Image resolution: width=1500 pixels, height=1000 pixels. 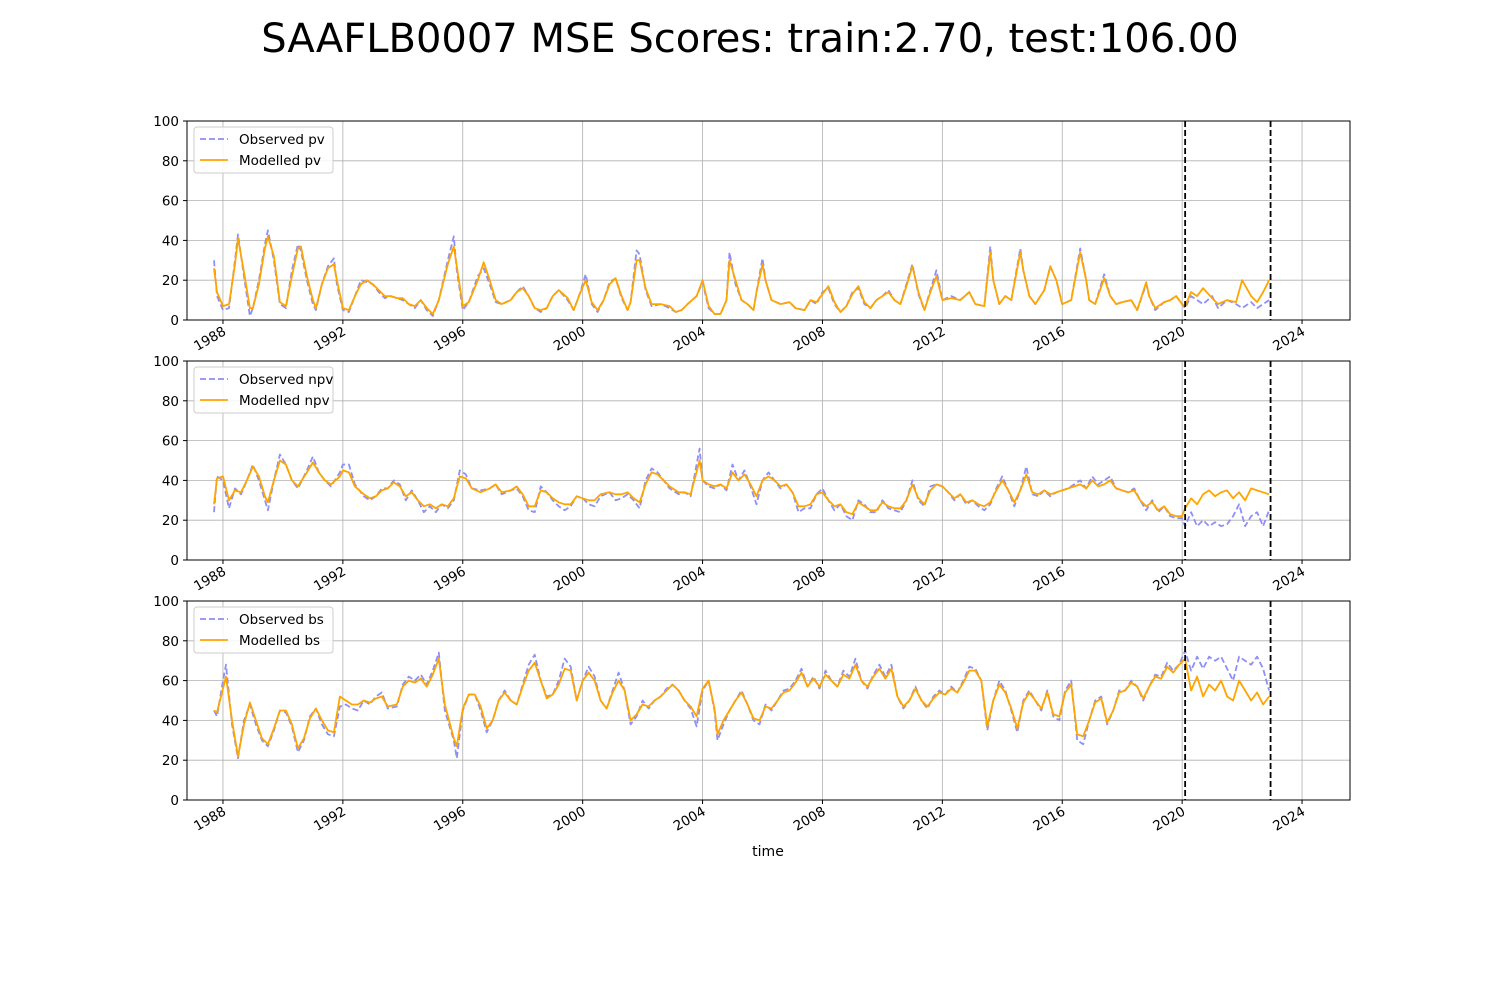 I want to click on legend-entry-label: Modelled pv, so click(x=280, y=161).